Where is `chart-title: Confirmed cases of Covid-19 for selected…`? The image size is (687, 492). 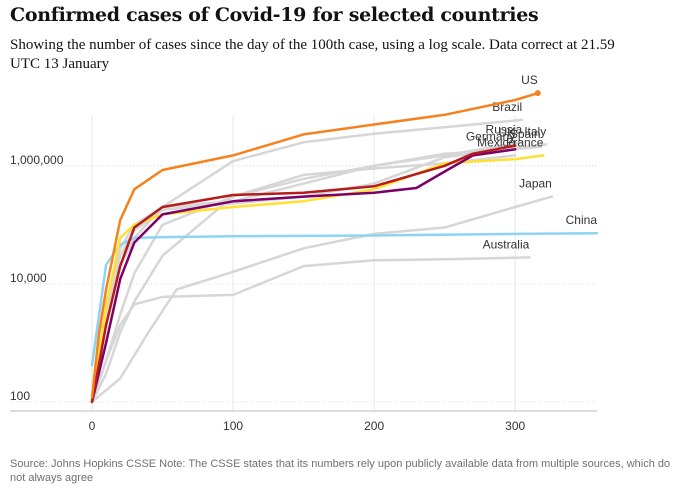
chart-title: Confirmed cases of Covid-19 for selected… is located at coordinates (274, 15).